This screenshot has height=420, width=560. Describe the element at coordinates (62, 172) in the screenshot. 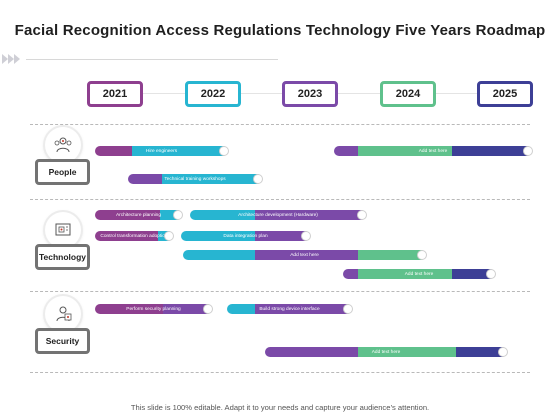

I see `category-people: People` at that location.